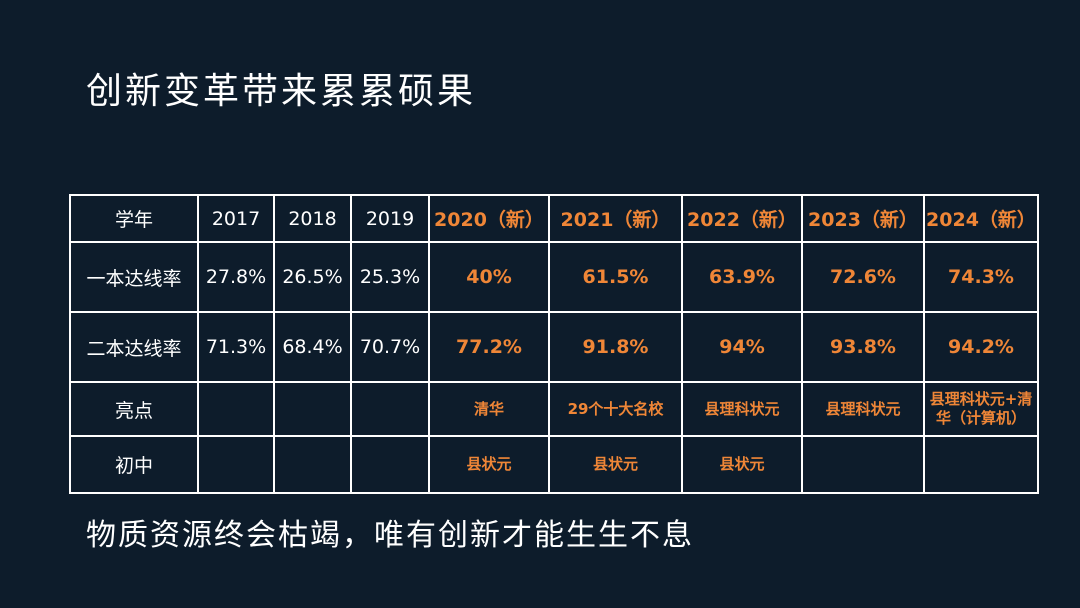  I want to click on table-row: 亮点 清华 29个十大名校 县理科状元 县理科状元 县理科状元+清华（计算机）, so click(554, 409).